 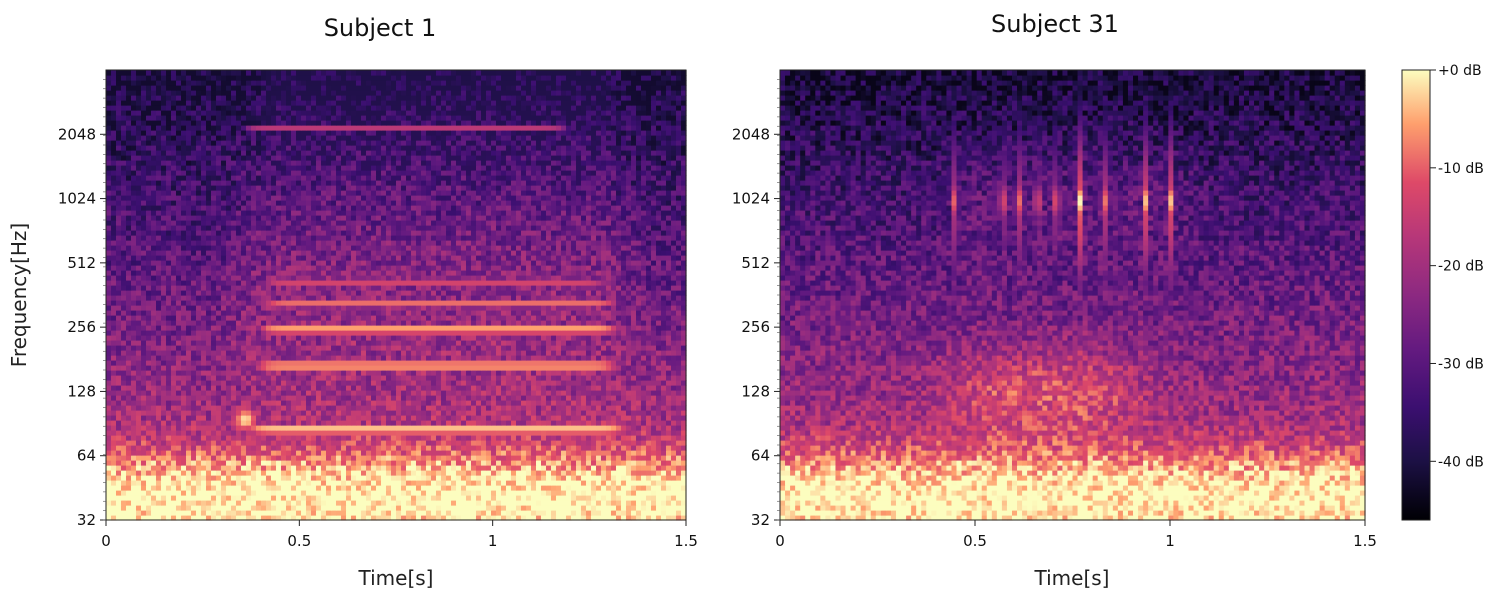 I want to click on colorbar-tick-label: -10 dB, so click(x=1461, y=169).